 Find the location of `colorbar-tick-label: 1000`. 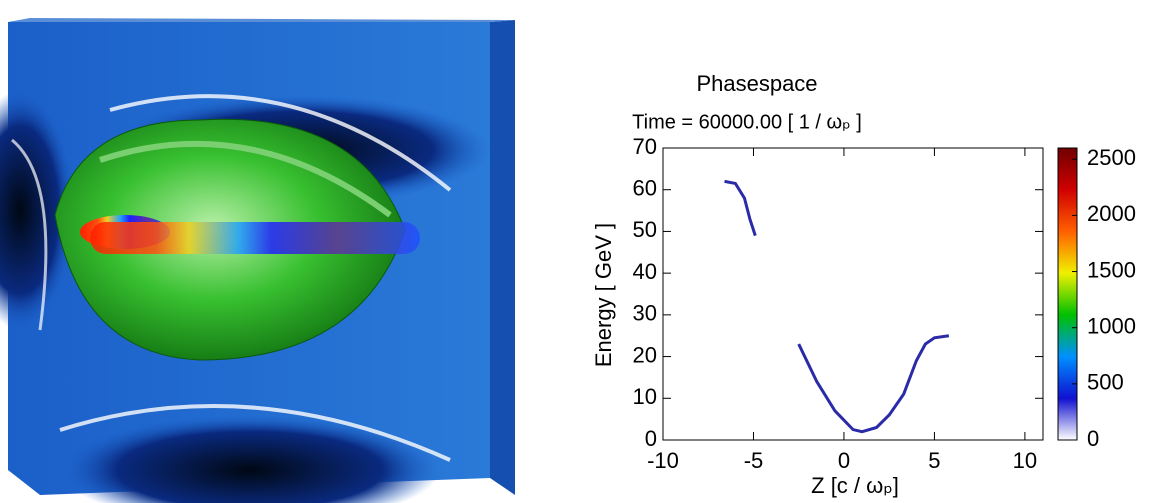

colorbar-tick-label: 1000 is located at coordinates (1111, 326).